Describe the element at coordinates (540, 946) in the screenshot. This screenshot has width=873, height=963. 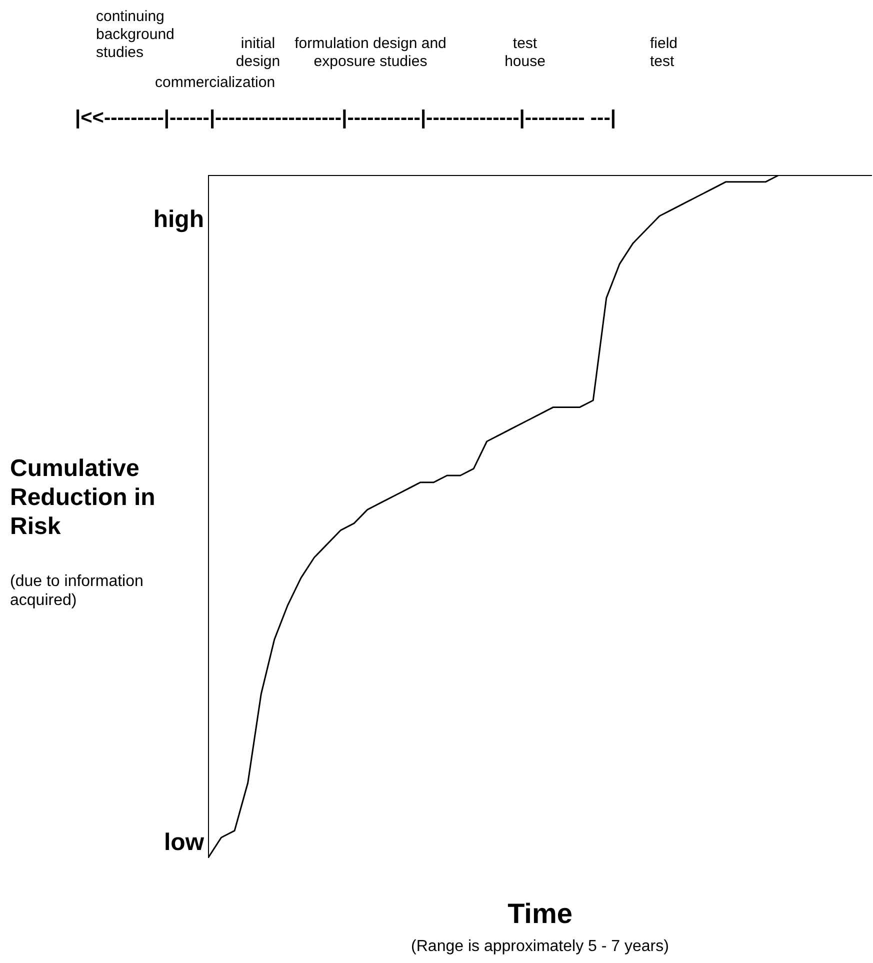
I see `text: (Range is approximately 5 - 7 years)` at that location.